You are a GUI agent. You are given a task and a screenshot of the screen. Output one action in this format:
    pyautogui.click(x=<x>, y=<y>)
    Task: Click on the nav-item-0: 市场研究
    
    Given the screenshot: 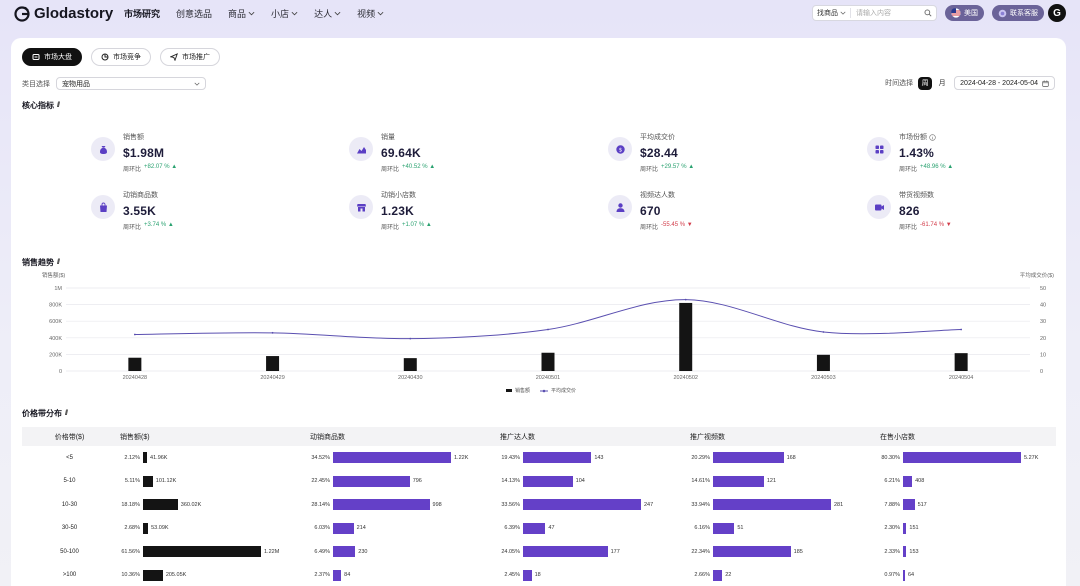 What is the action you would take?
    pyautogui.click(x=142, y=13)
    